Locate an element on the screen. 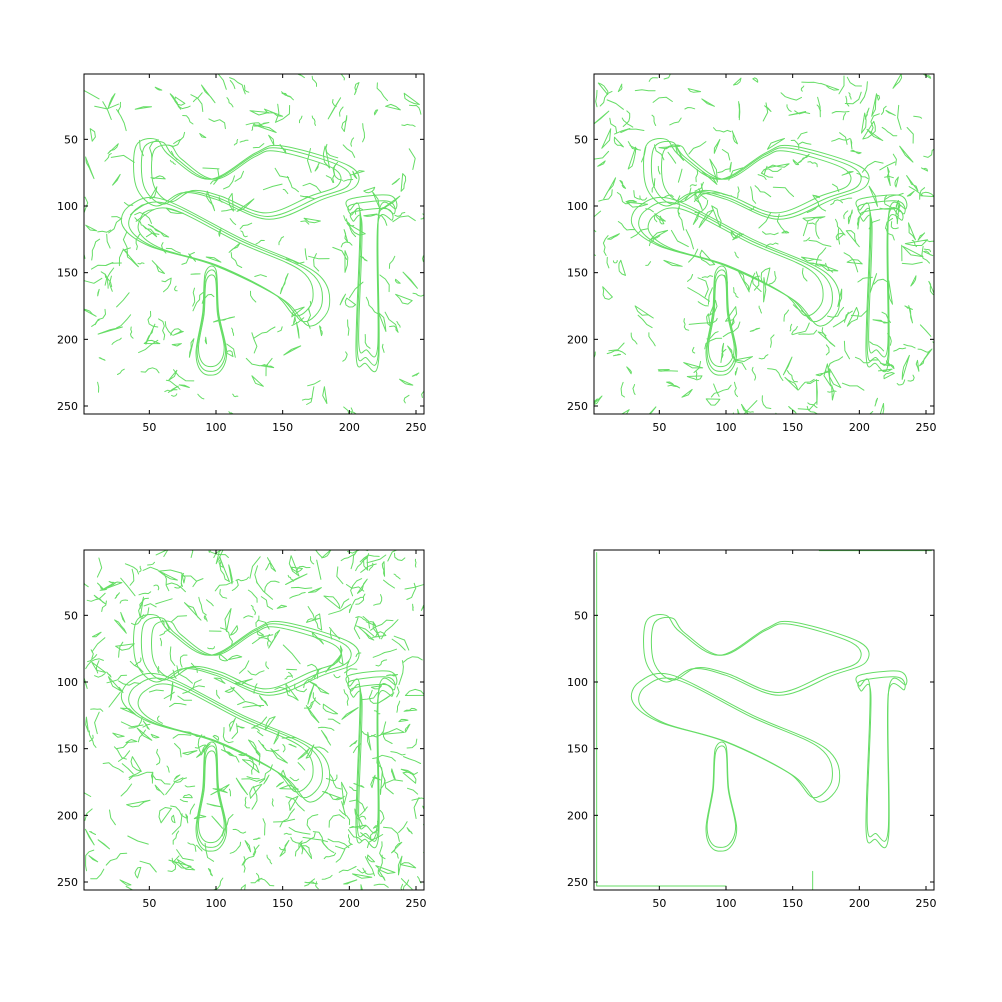  hammer-contour is located at coordinates (371, 283).